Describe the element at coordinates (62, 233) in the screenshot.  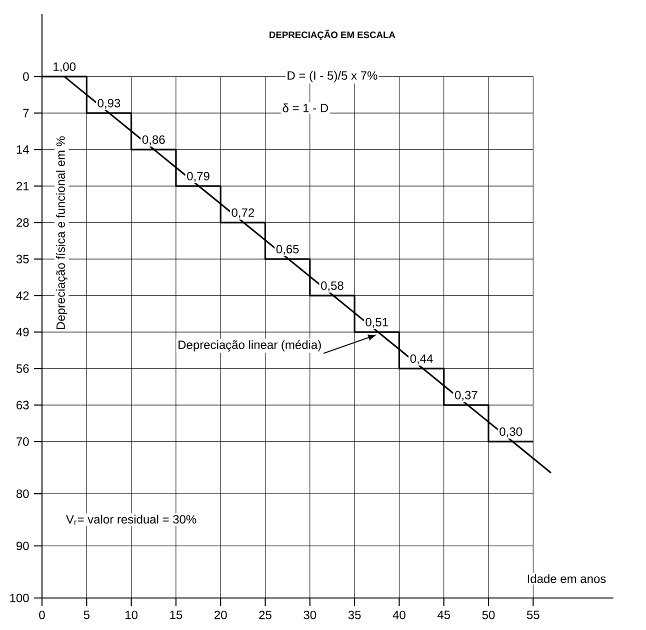
I see `y-axis-title: Depreciação física e funcional em %` at that location.